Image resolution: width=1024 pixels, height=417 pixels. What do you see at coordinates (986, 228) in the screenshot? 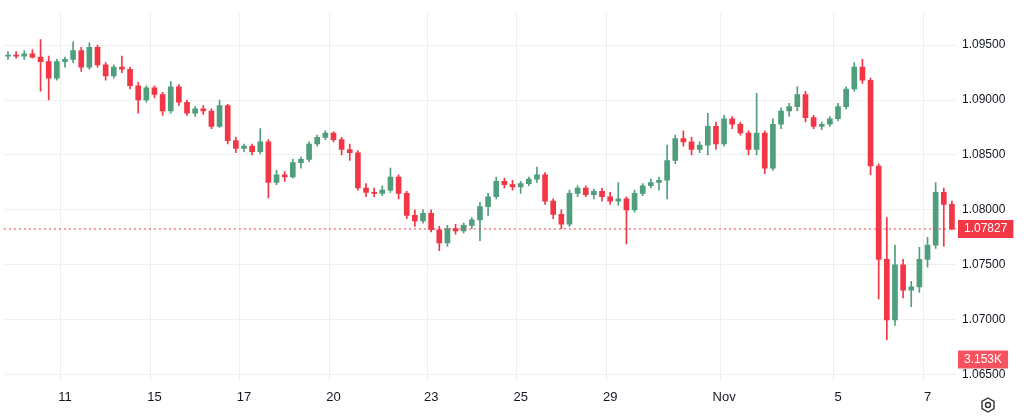
I see `ref-line-label: 1.07827` at bounding box center [986, 228].